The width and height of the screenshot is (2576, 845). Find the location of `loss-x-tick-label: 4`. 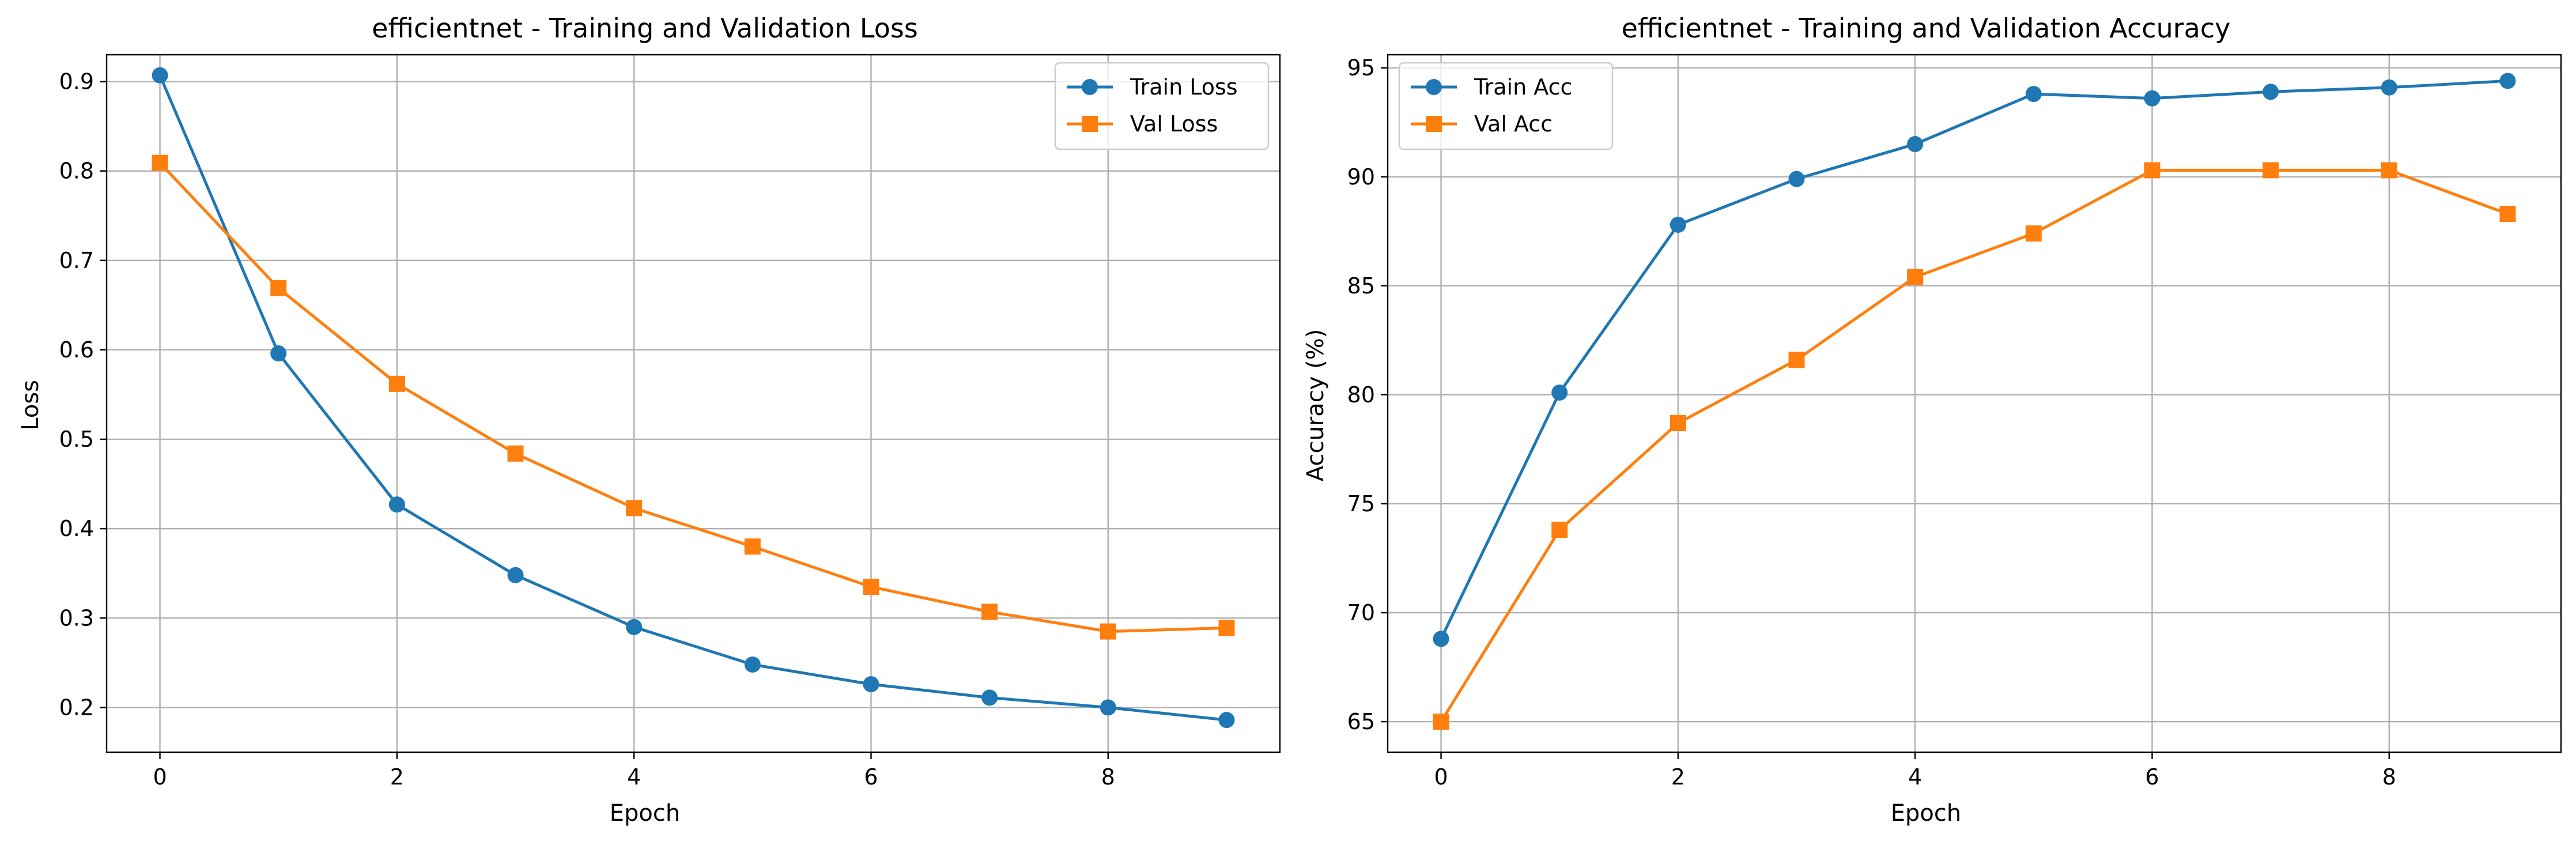

loss-x-tick-label: 4 is located at coordinates (634, 777).